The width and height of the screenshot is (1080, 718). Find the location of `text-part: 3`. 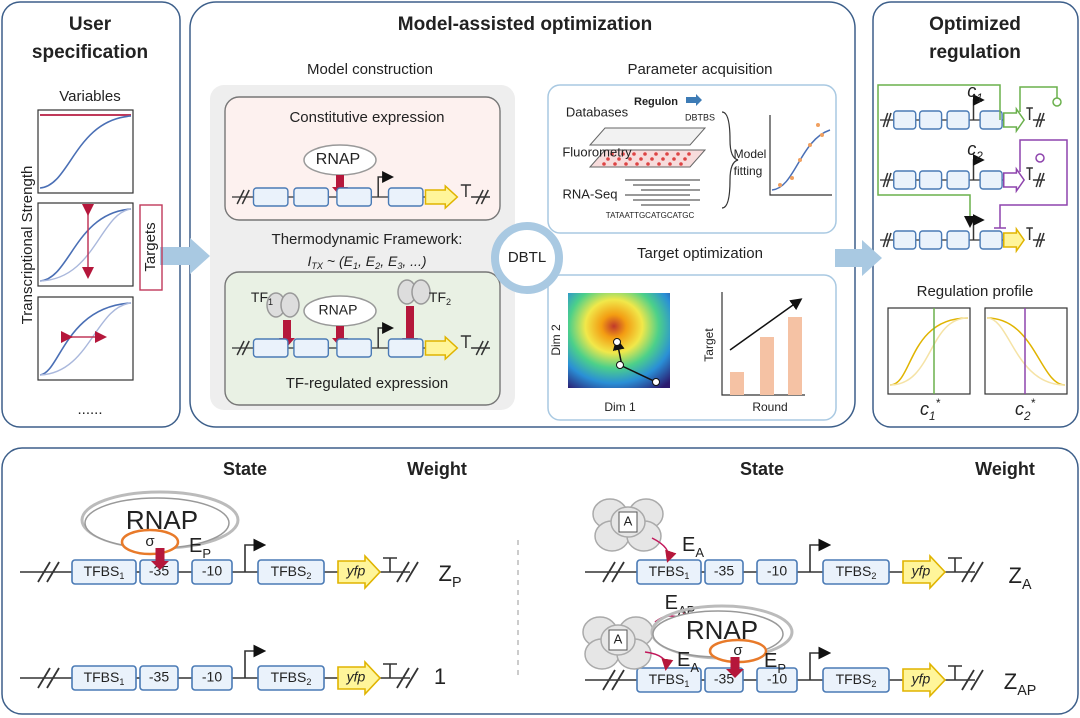

text-part: 3 is located at coordinates (399, 266).